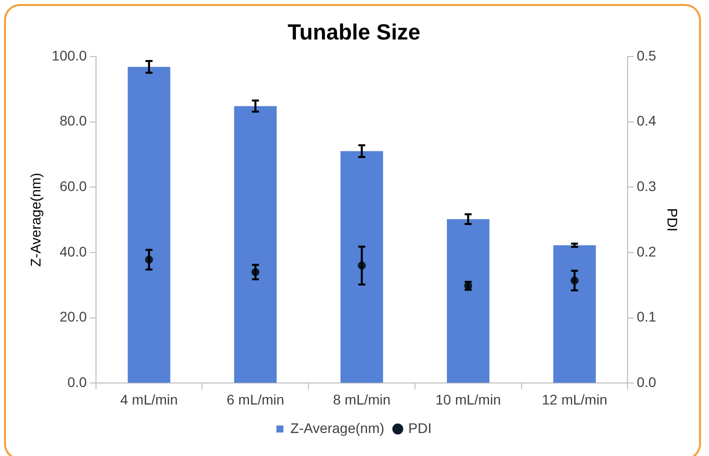  What do you see at coordinates (74, 251) in the screenshot?
I see `y-tick-label: 40.0` at bounding box center [74, 251].